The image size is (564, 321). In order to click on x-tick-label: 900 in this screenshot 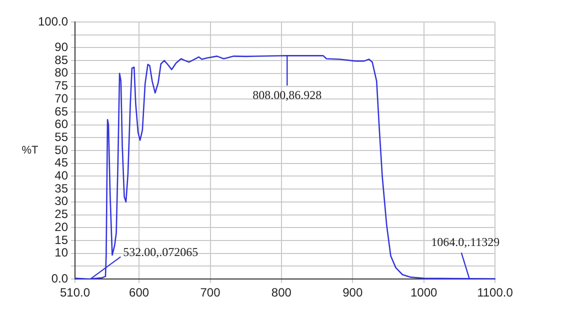, I will do `click(352, 293)`.